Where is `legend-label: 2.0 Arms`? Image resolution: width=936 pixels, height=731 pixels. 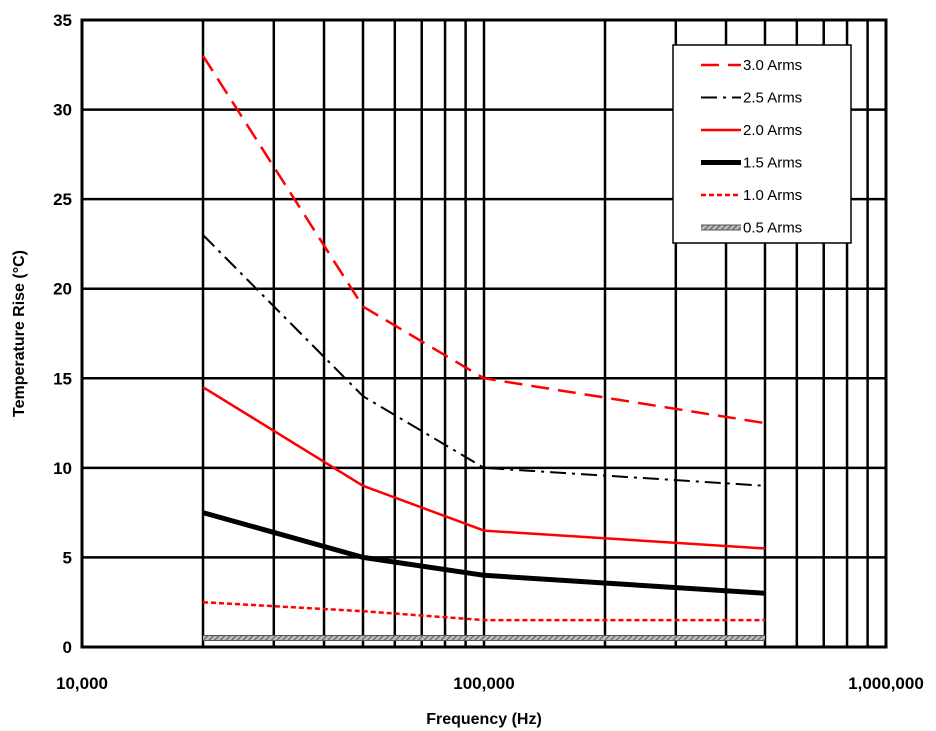 legend-label: 2.0 Arms is located at coordinates (772, 130).